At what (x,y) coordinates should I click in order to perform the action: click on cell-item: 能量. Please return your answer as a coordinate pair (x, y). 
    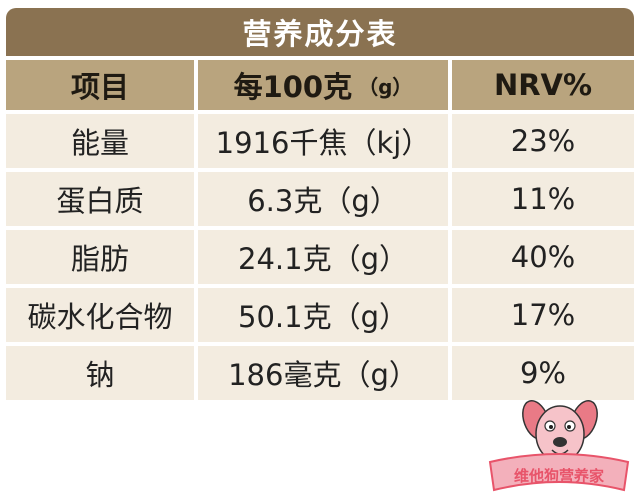
    Looking at the image, I should click on (100, 141).